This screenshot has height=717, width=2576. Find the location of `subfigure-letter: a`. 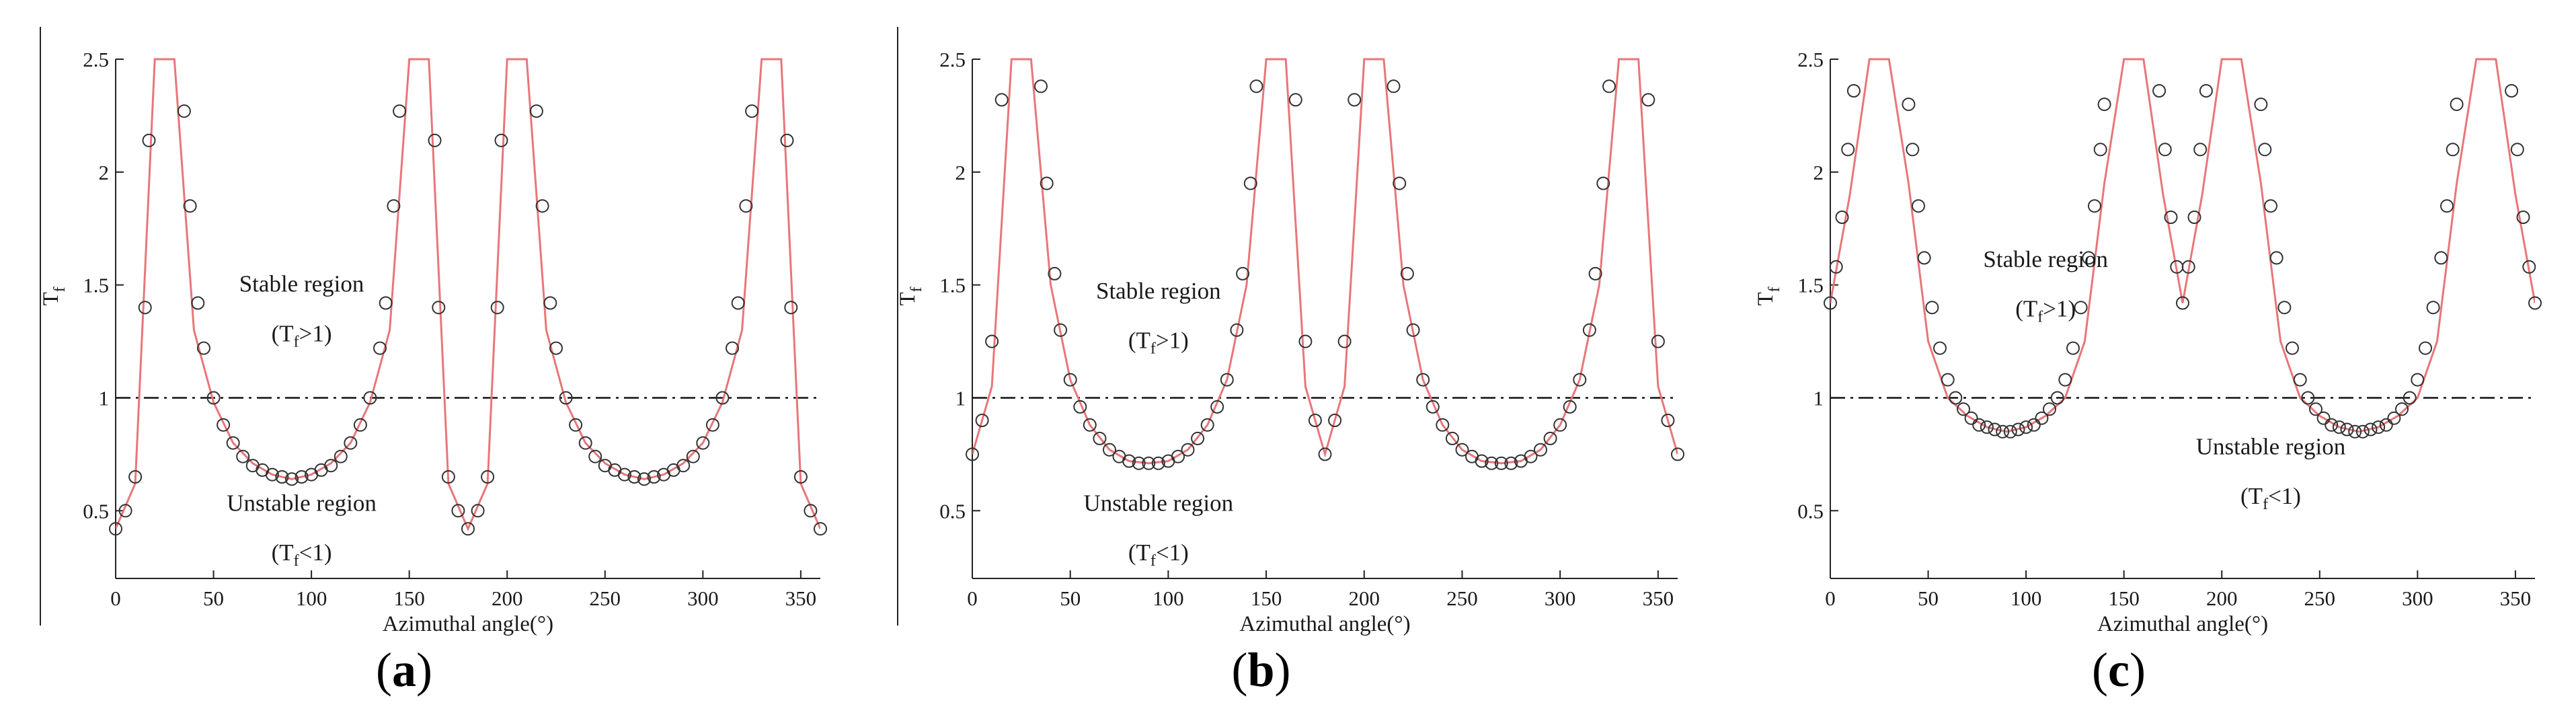

subfigure-letter: a is located at coordinates (404, 670).